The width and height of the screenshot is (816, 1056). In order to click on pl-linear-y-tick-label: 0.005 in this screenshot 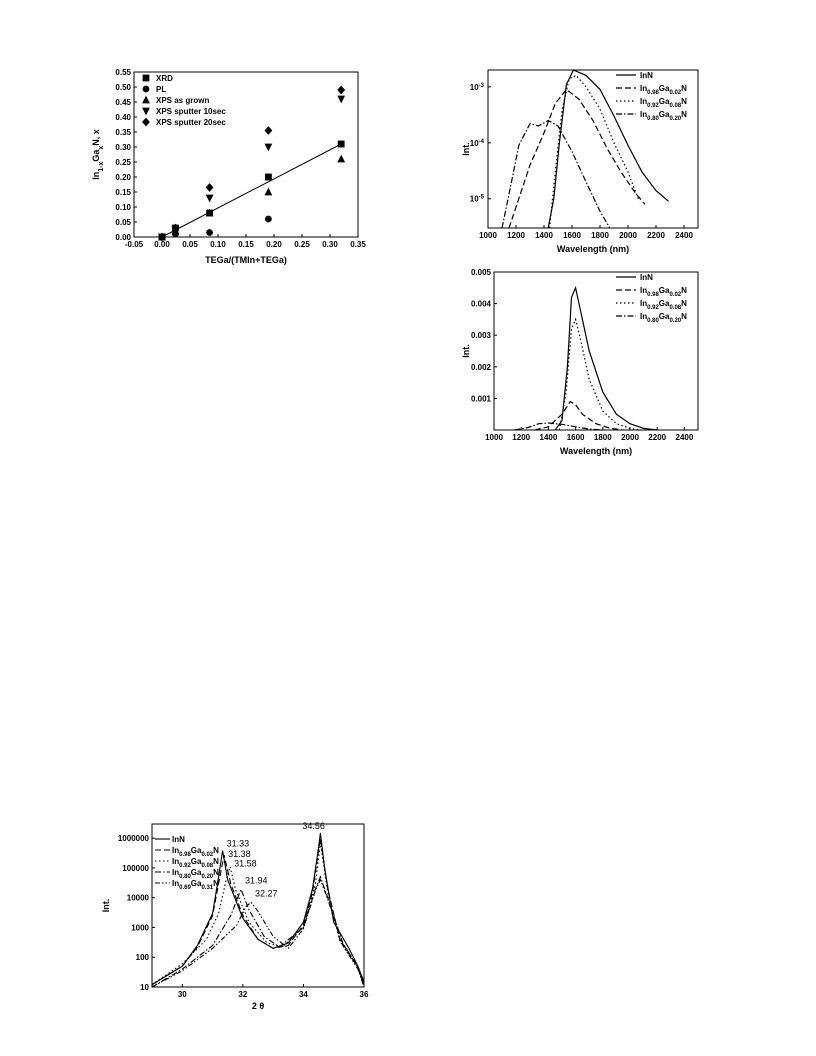, I will do `click(481, 272)`.